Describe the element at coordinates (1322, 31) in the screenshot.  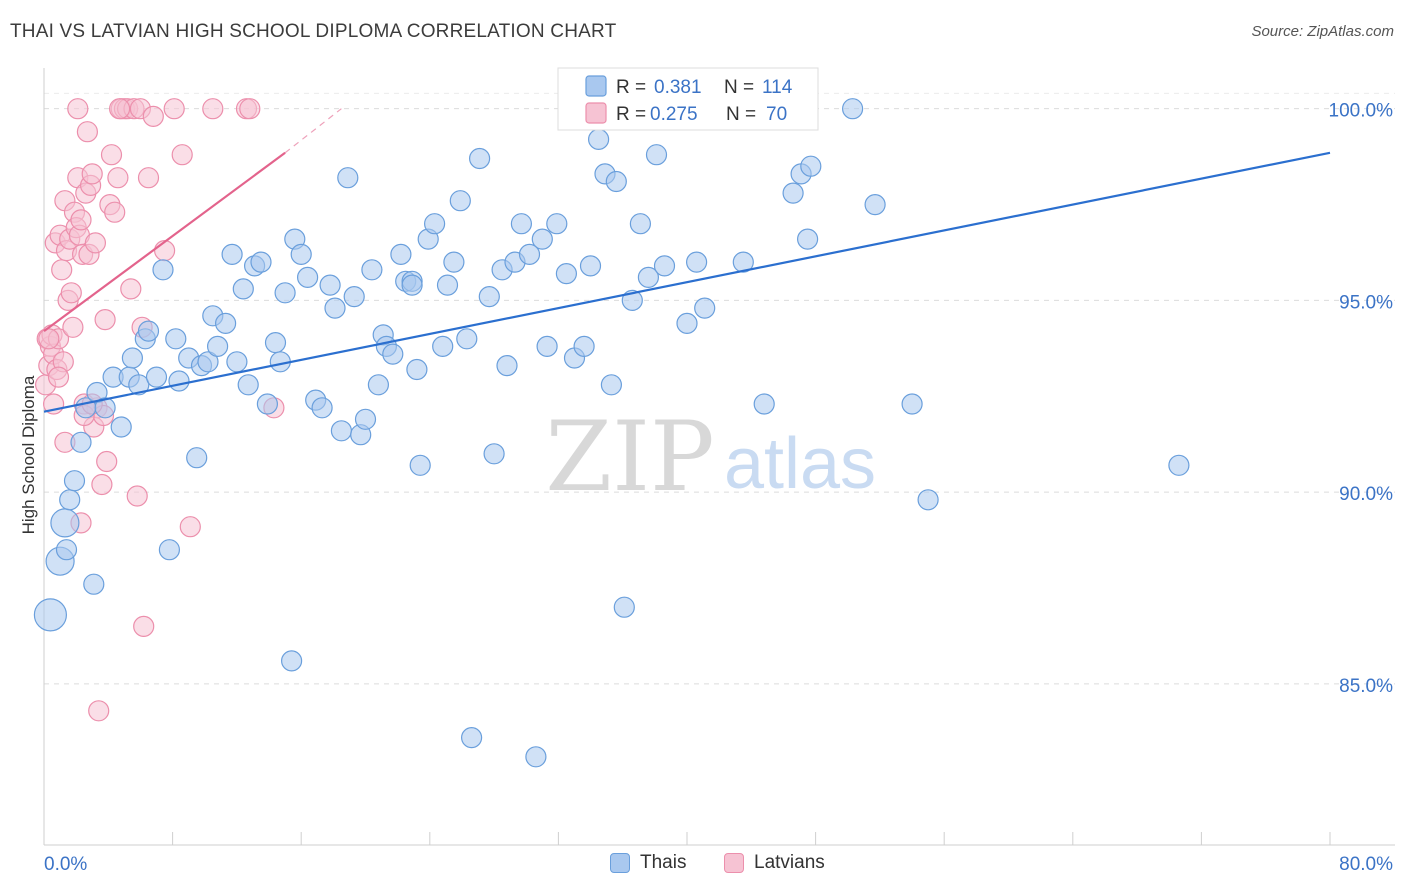
I see `source-credit: Source: ZipAtlas.com` at that location.